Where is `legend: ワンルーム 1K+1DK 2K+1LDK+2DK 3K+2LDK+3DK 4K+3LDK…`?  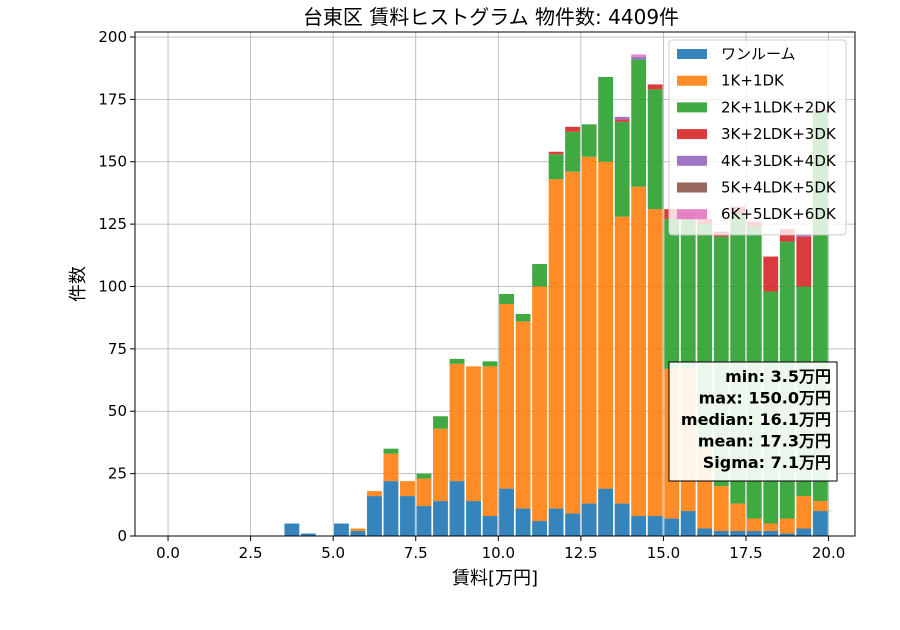 legend: ワンルーム 1K+1DK 2K+1LDK+2DK 3K+2LDK+3DK 4K+3LDK… is located at coordinates (757, 137).